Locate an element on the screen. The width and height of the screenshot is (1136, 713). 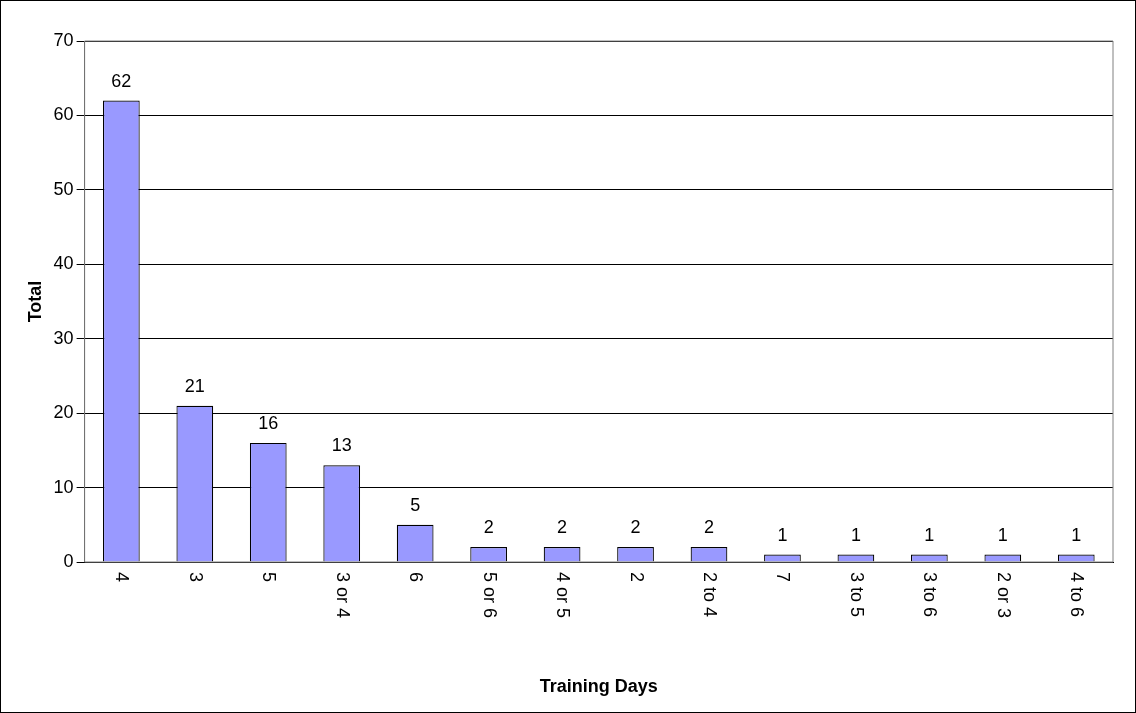
data-label: 13 is located at coordinates (341, 445).